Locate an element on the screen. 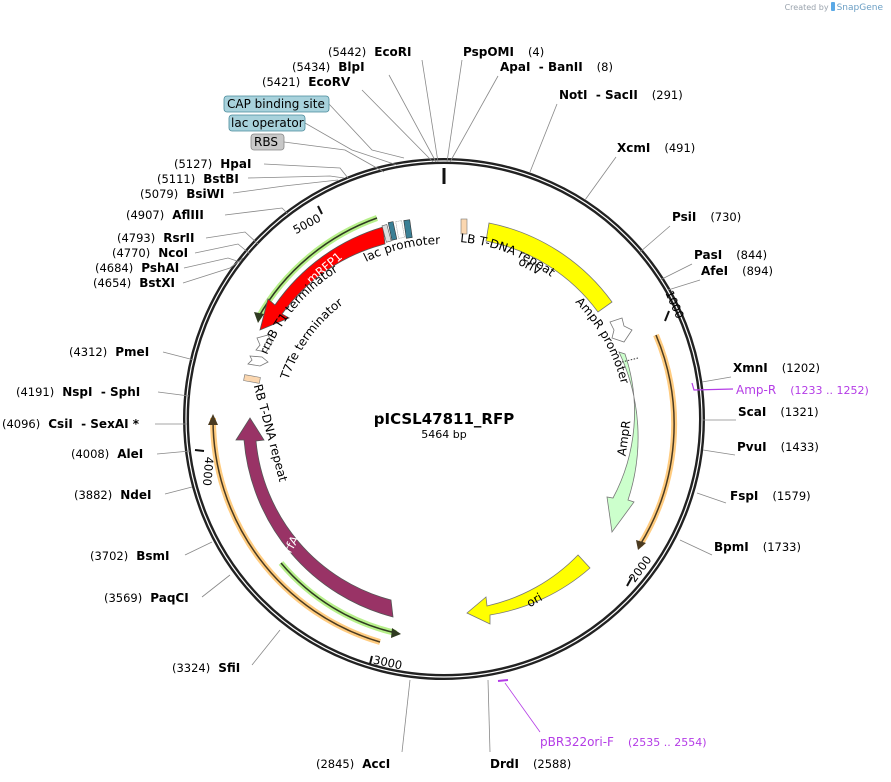 The image size is (891, 782). enzyme-site-noti-sacii: NotI - SacII (291) is located at coordinates (621, 95).